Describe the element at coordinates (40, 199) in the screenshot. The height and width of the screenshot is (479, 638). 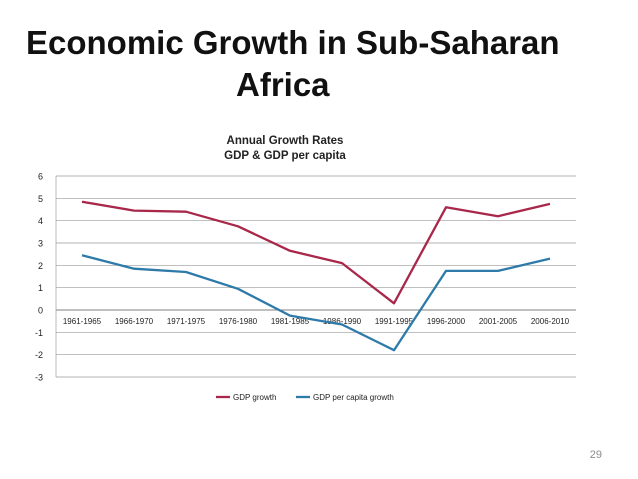
I see `y-tick-label: 5` at that location.